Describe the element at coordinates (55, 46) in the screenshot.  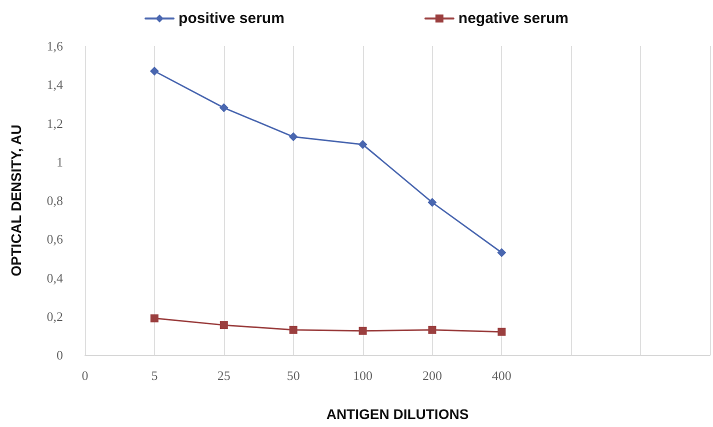
I see `y-tick-label: 1,6` at that location.